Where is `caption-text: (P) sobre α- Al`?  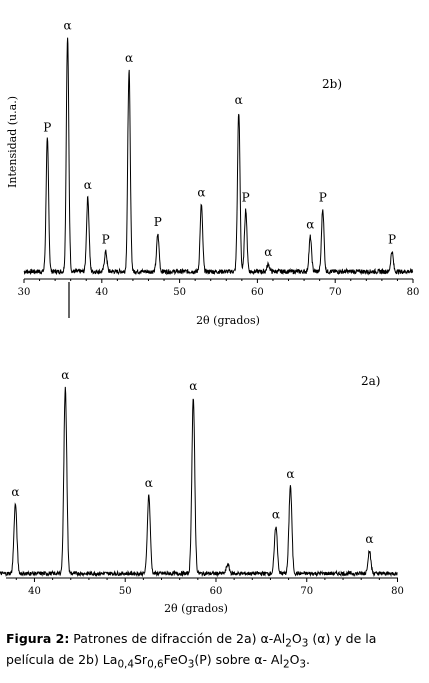
caption-text: (P) sobre α- Al is located at coordinates (238, 659).